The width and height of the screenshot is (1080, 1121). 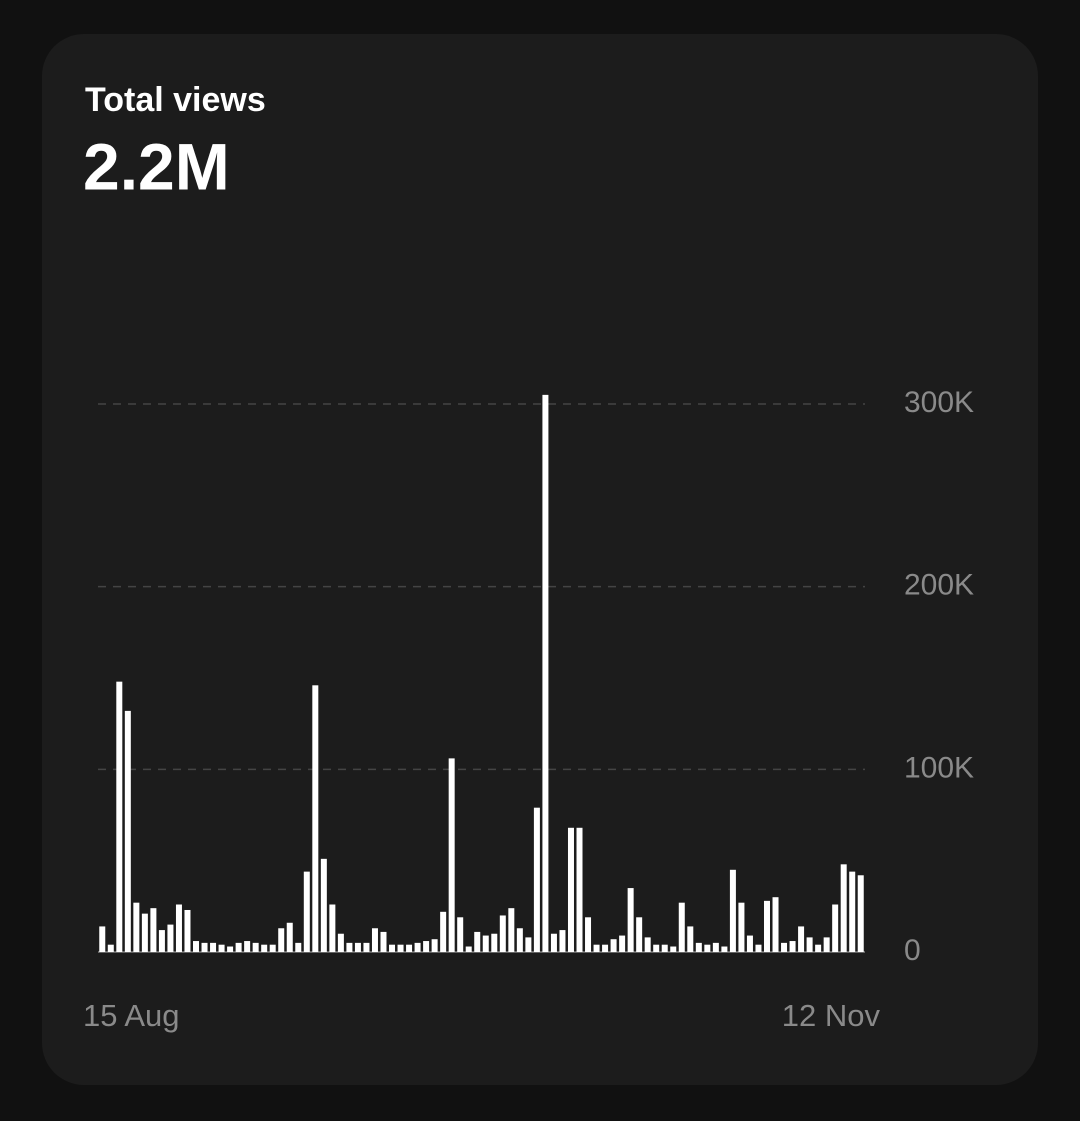 What do you see at coordinates (156, 166) in the screenshot?
I see `total-value: 2.2M` at bounding box center [156, 166].